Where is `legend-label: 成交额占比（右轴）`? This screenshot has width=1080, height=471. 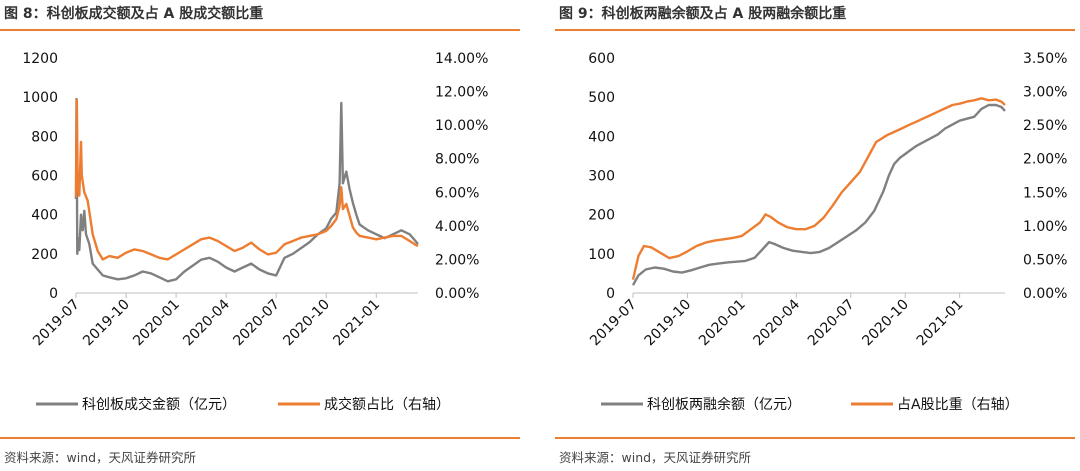
legend-label: 成交额占比（右轴） is located at coordinates (387, 404).